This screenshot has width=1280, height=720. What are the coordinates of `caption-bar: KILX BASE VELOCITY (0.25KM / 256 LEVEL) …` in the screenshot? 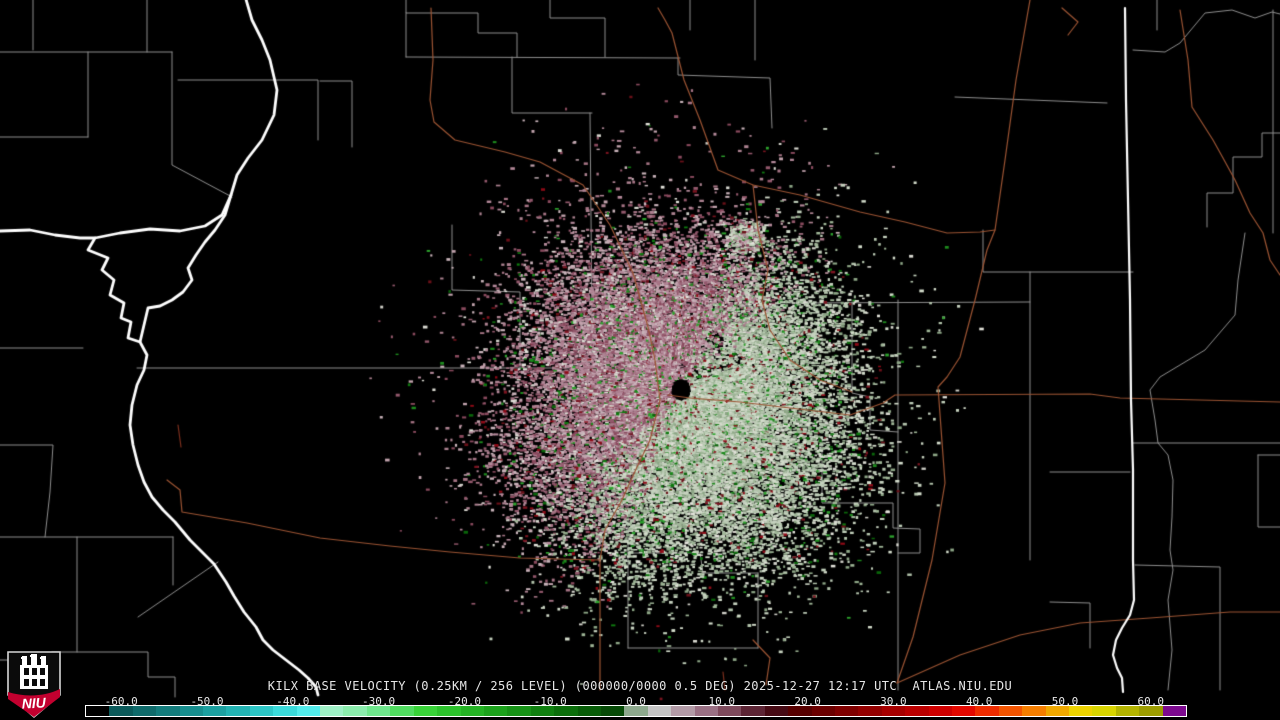 It's located at (640, 686).